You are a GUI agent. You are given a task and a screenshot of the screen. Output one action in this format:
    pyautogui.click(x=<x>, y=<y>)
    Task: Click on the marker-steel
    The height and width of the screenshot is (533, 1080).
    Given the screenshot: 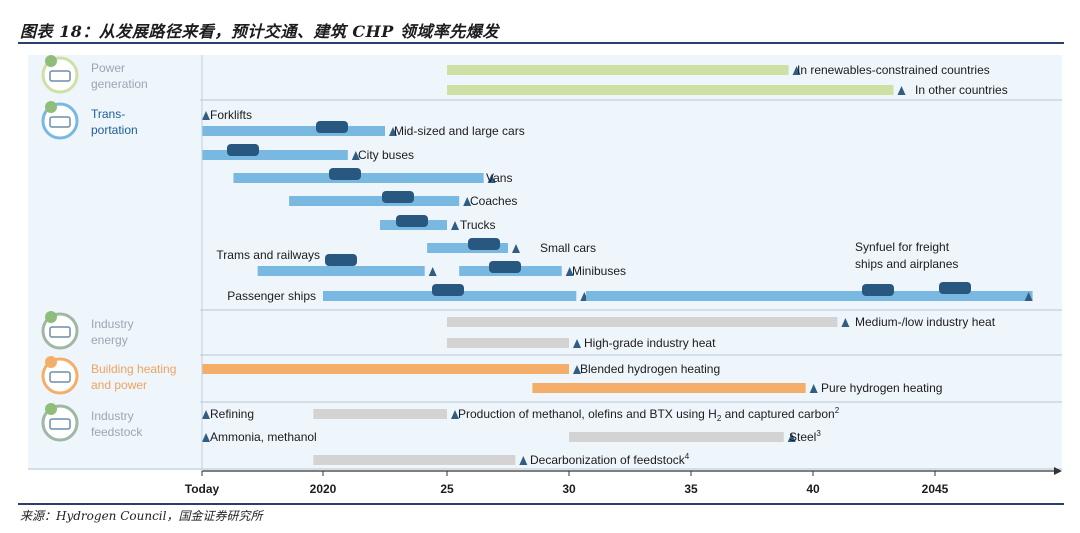 What is the action you would take?
    pyautogui.click(x=791, y=437)
    